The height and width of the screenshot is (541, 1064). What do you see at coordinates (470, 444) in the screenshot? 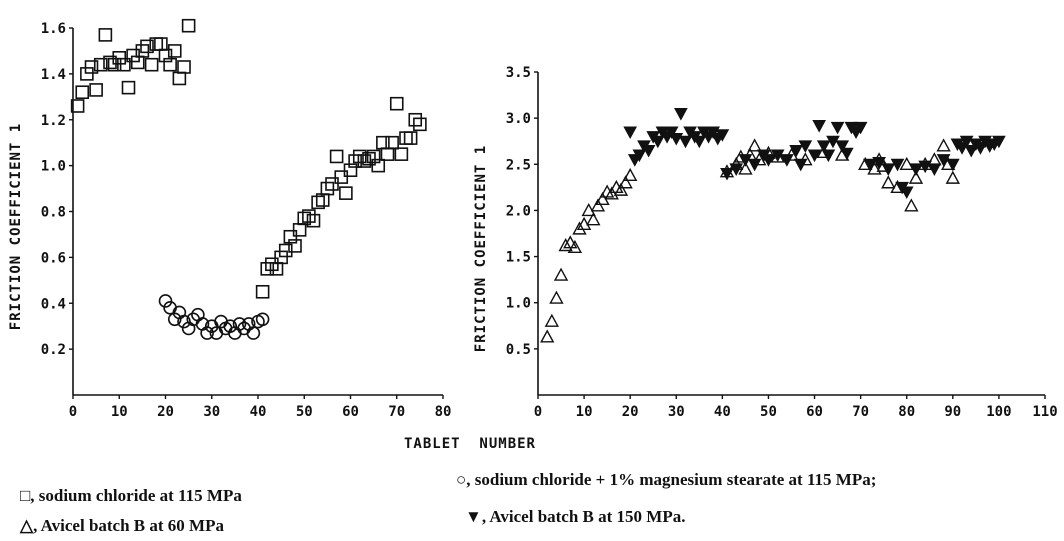
I see `shared-x-axis-label: TABLET NUMBER` at bounding box center [470, 444].